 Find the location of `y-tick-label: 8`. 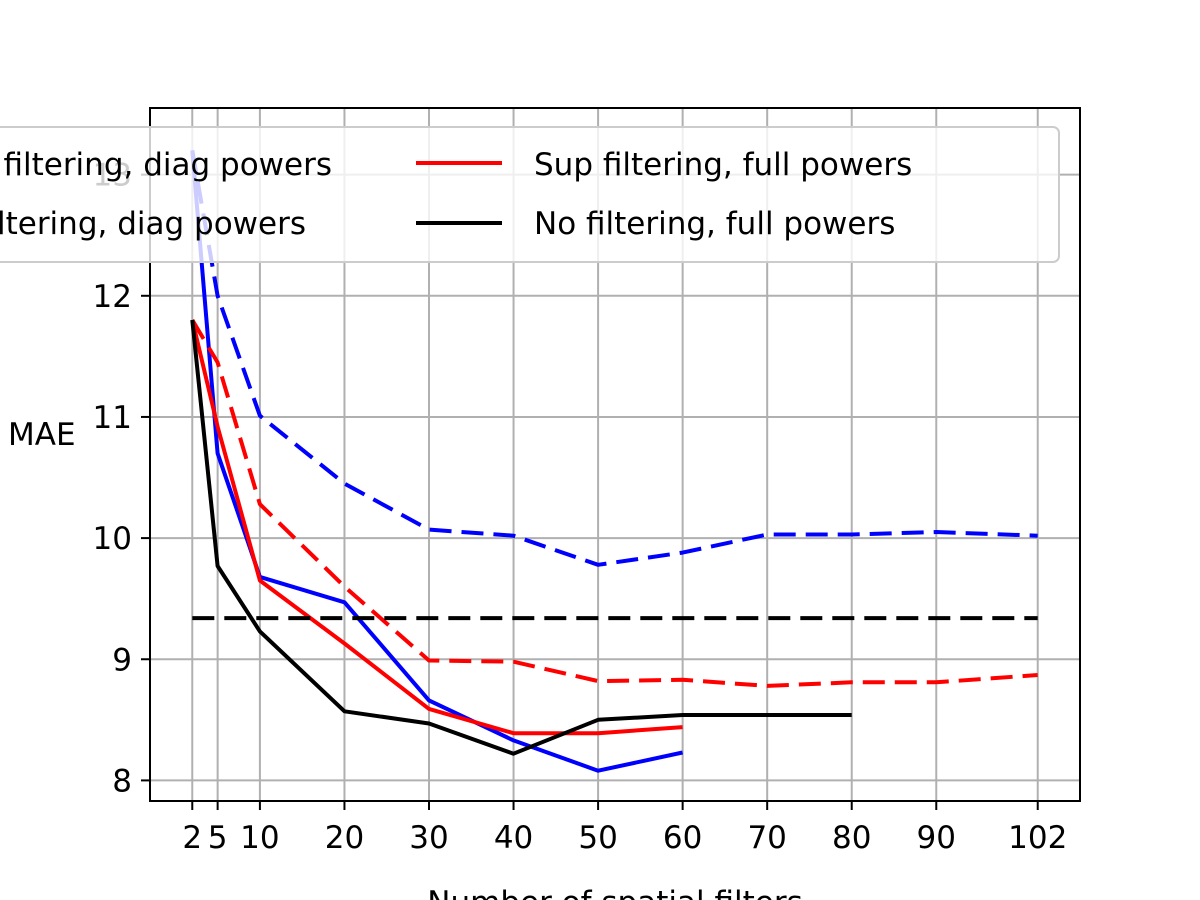

y-tick-label: 8 is located at coordinates (122, 781).